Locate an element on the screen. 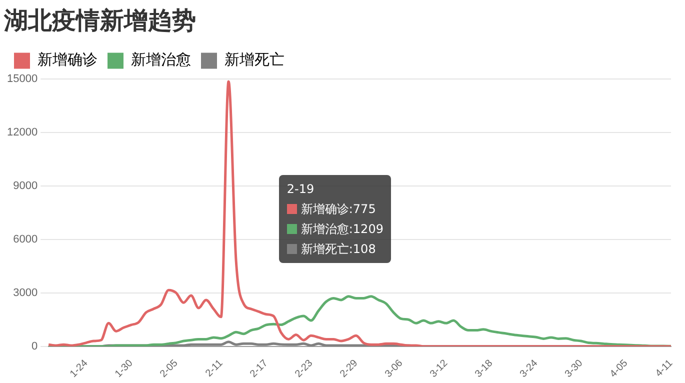  y-tick-label: 12000 is located at coordinates (22, 132).